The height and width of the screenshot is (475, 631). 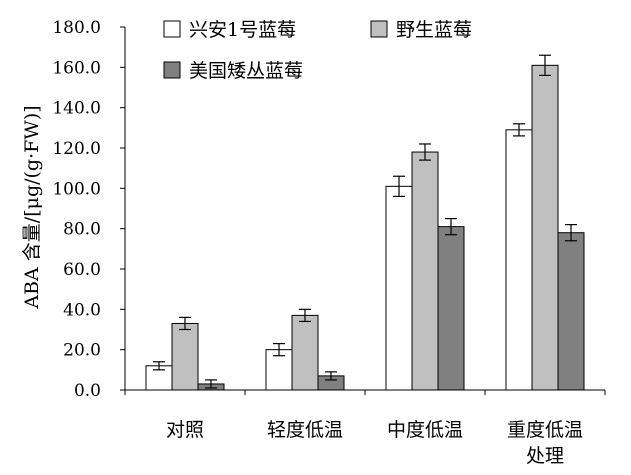 What do you see at coordinates (434, 30) in the screenshot?
I see `legend-label: 野生蓝莓` at bounding box center [434, 30].